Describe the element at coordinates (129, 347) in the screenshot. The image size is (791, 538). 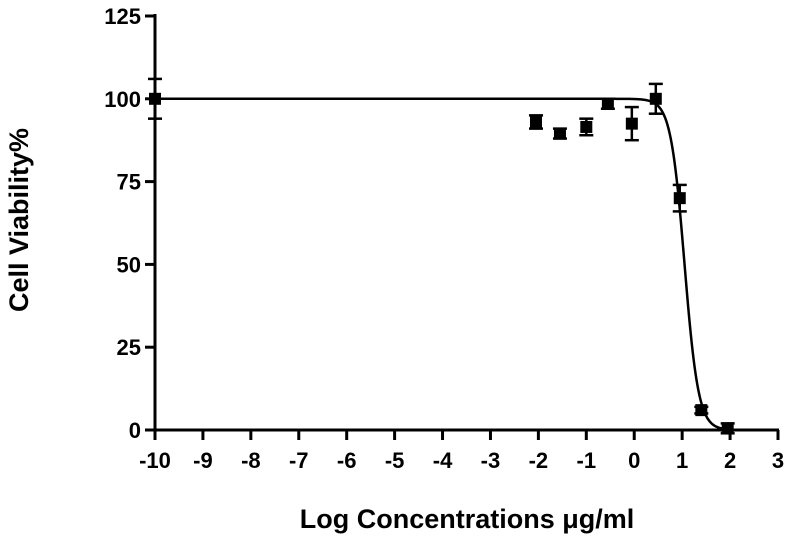
I see `y-tick-label: 25` at that location.